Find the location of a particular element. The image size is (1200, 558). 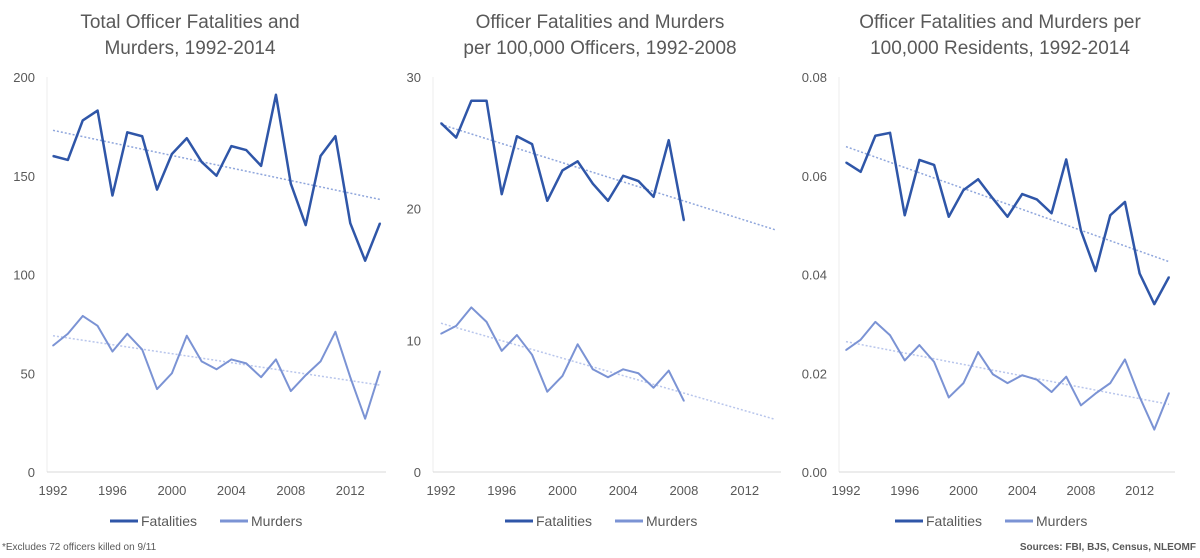

chart-title: per 100,000 Officers, 1992-2008 is located at coordinates (599, 48).